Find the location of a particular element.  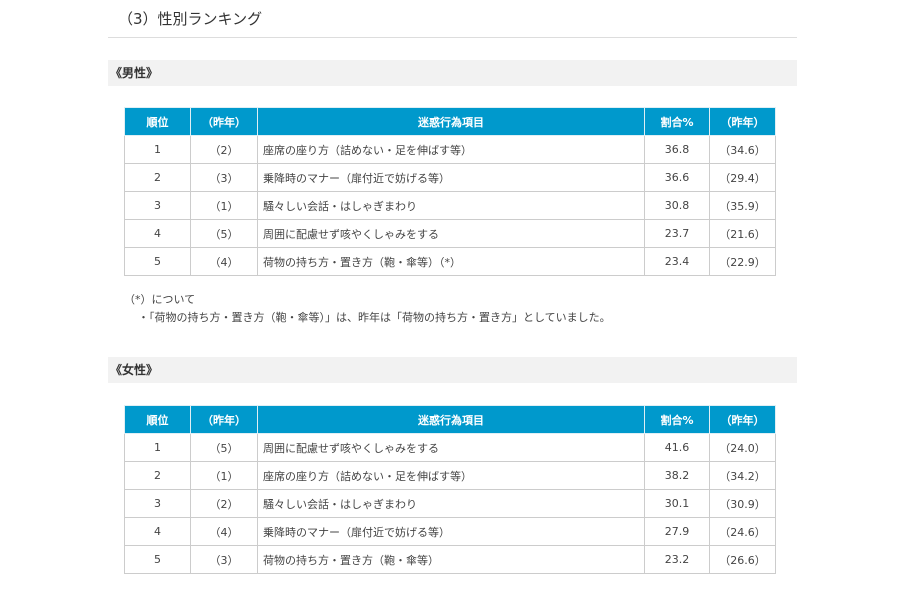

table-row: 2 （3） 乗降時のマナー（扉付近で妨げる等） 36.6 （29.4） is located at coordinates (450, 177).